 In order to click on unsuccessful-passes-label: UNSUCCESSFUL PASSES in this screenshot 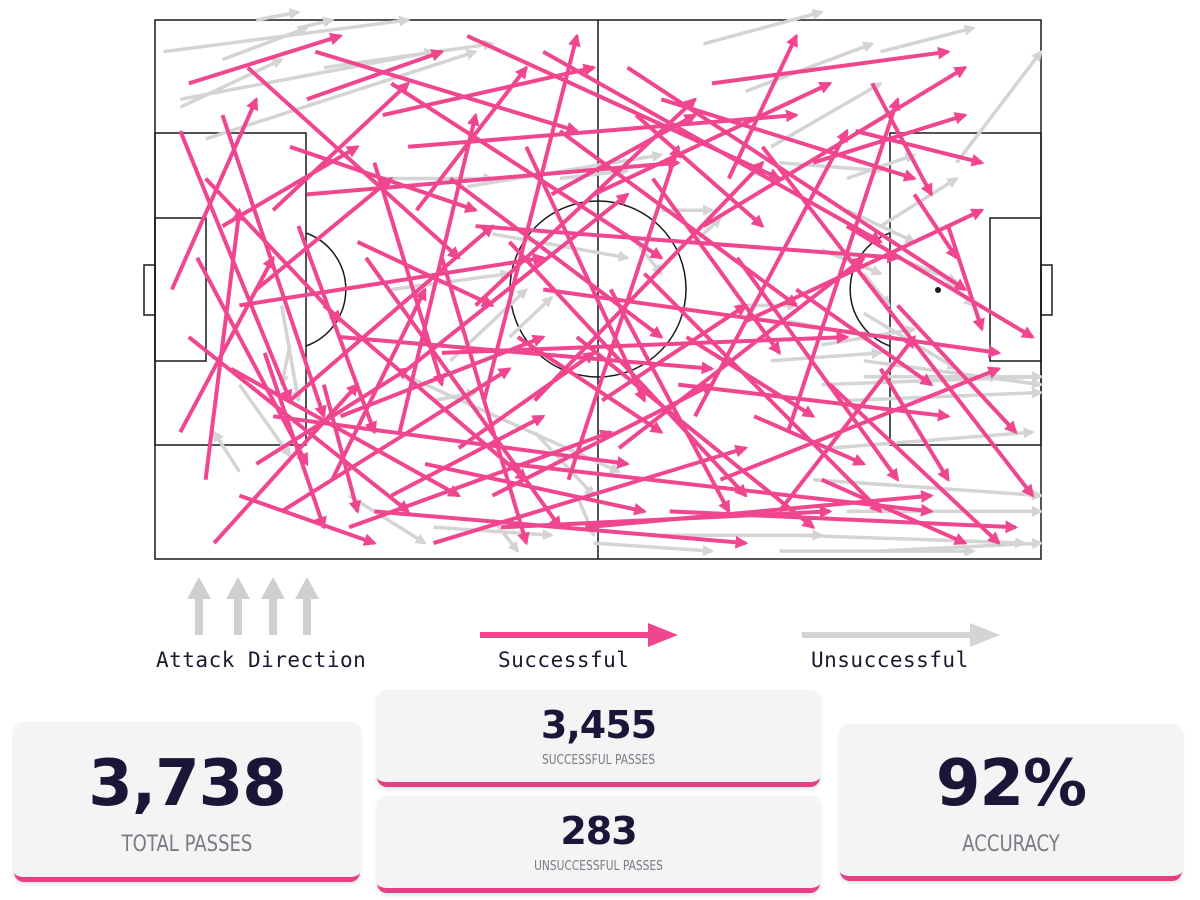, I will do `click(598, 866)`.